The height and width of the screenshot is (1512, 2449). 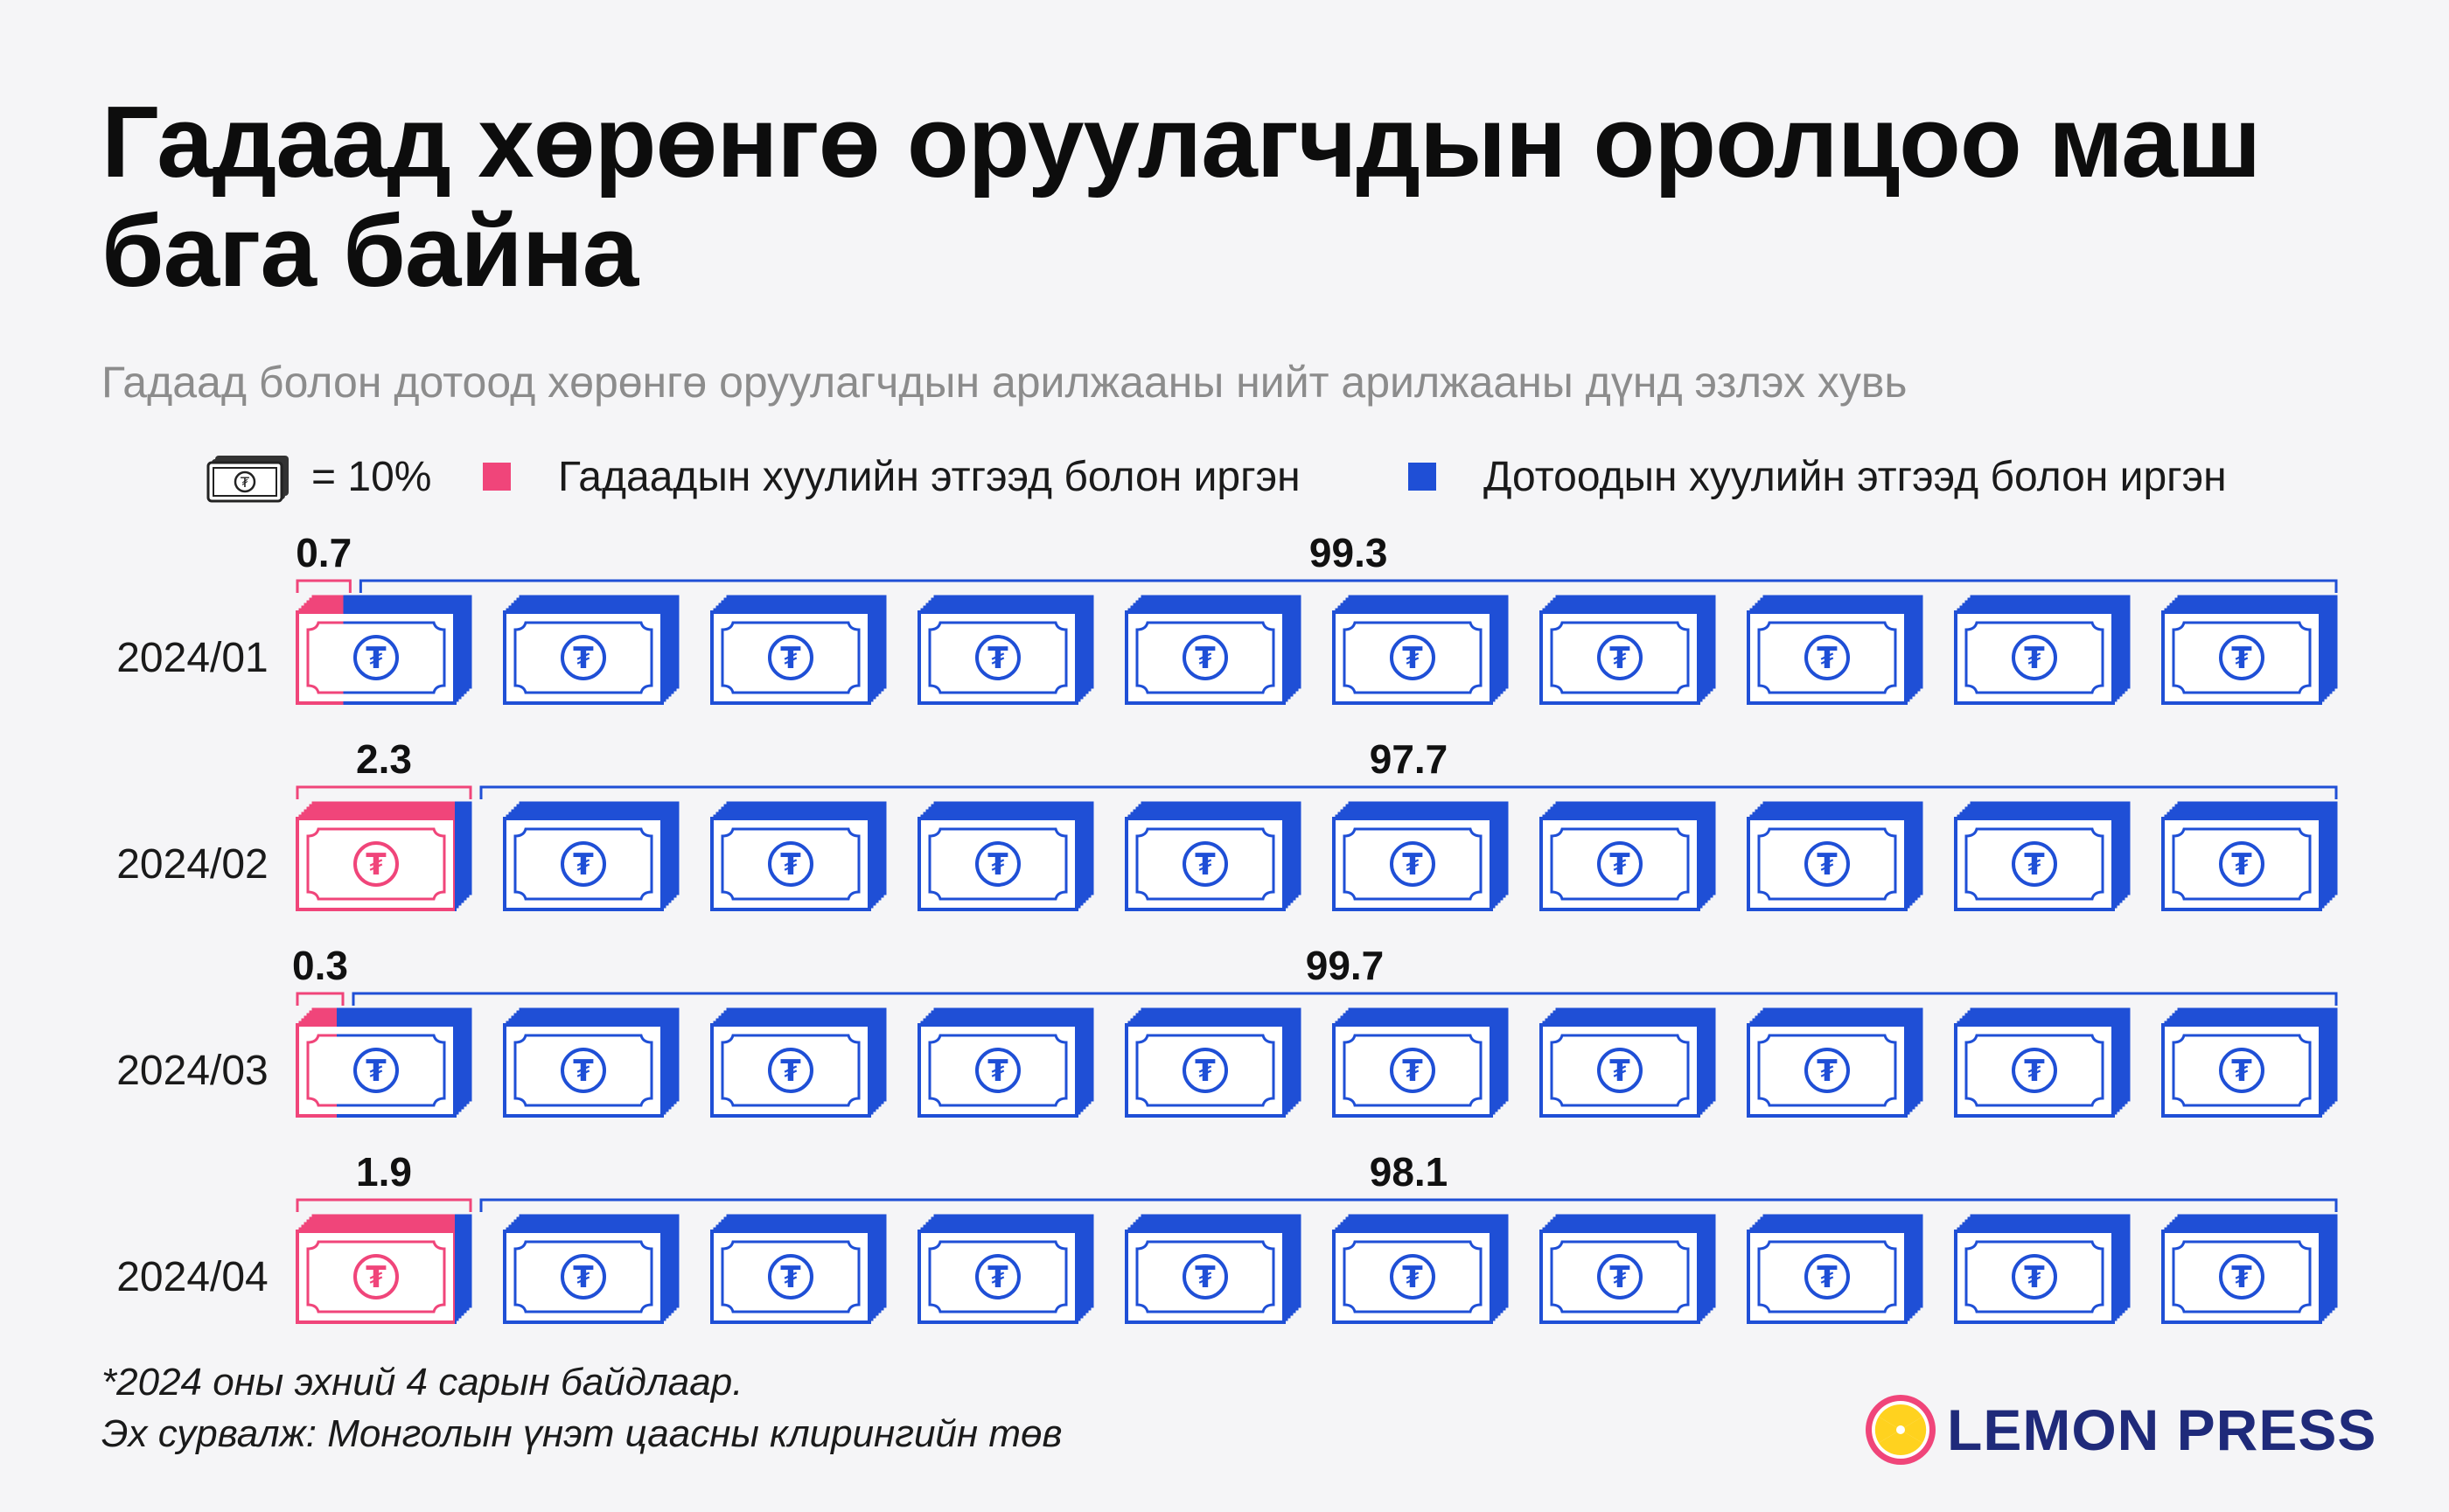 What do you see at coordinates (422, 1383) in the screenshot?
I see `footnote-note: *2024 оны эхний 4 сарын байдлаар.` at bounding box center [422, 1383].